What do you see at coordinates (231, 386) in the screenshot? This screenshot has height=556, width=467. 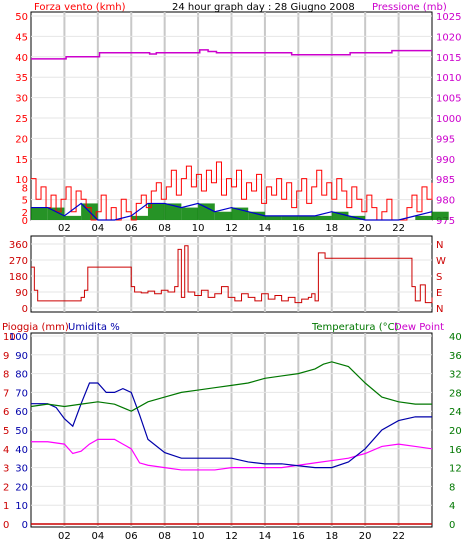 I see `temperature-series` at bounding box center [231, 386].